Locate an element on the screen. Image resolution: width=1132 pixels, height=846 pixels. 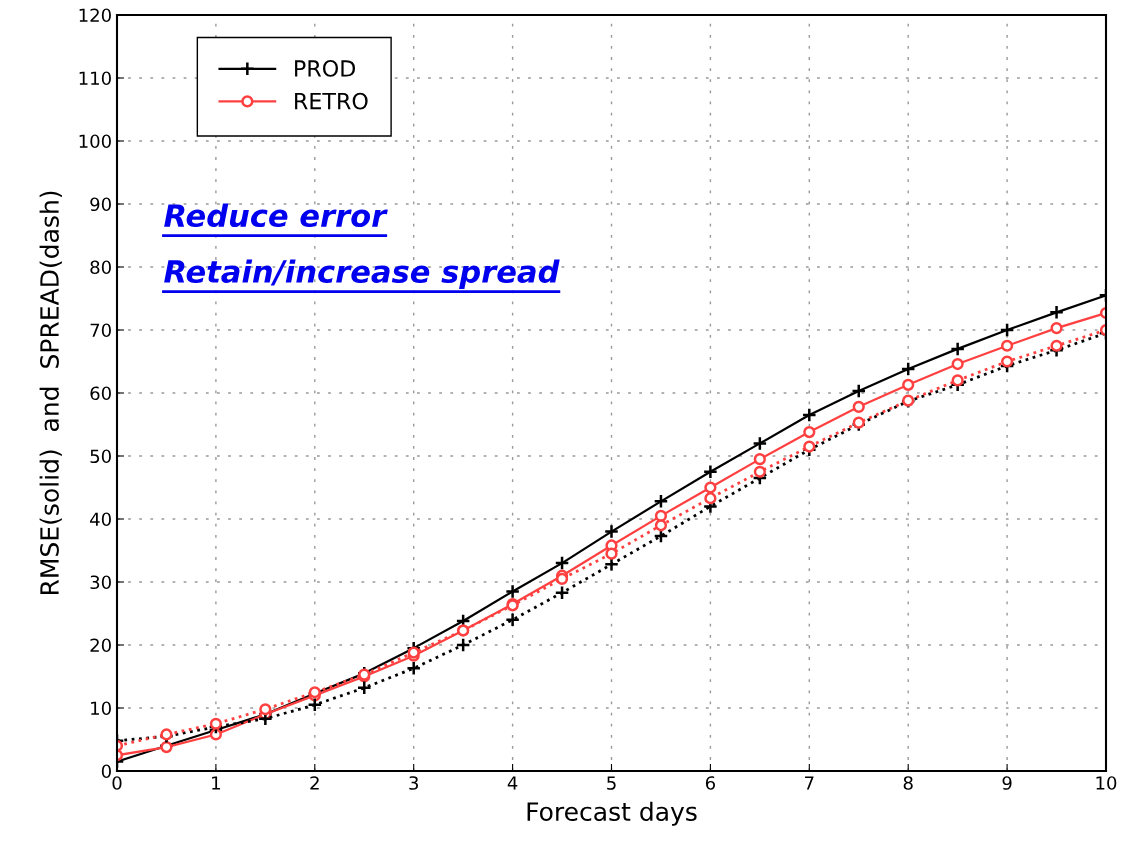
x-tick-label: 0 is located at coordinates (117, 783).